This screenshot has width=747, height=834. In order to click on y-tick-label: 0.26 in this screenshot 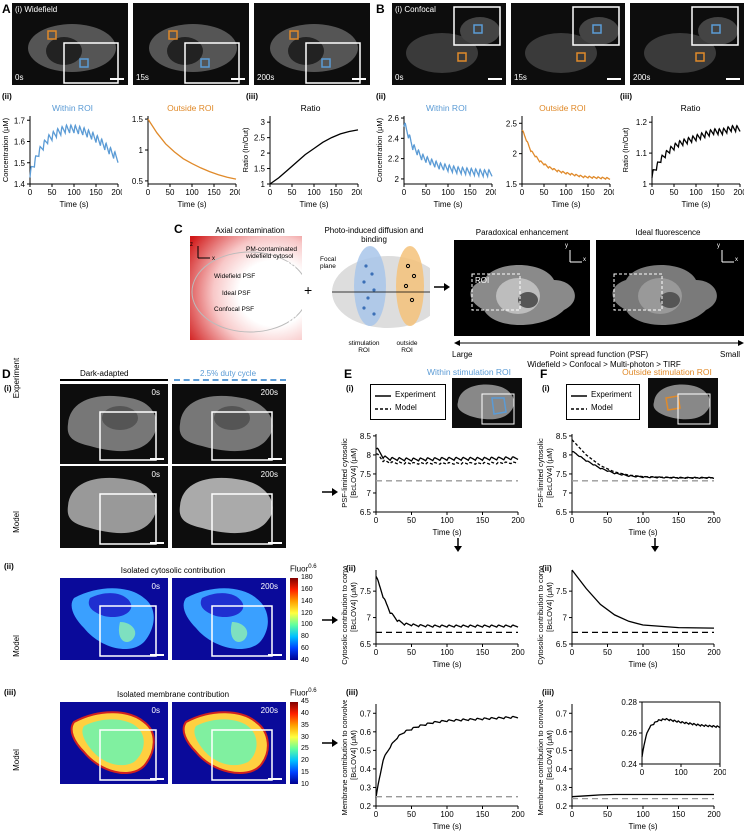, I will do `click(629, 733)`.